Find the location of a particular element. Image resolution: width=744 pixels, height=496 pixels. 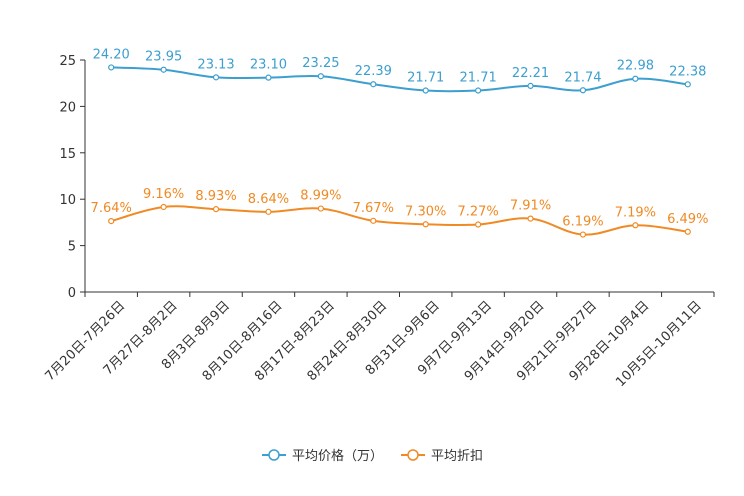

y-tick-label: 10 is located at coordinates (67, 200).